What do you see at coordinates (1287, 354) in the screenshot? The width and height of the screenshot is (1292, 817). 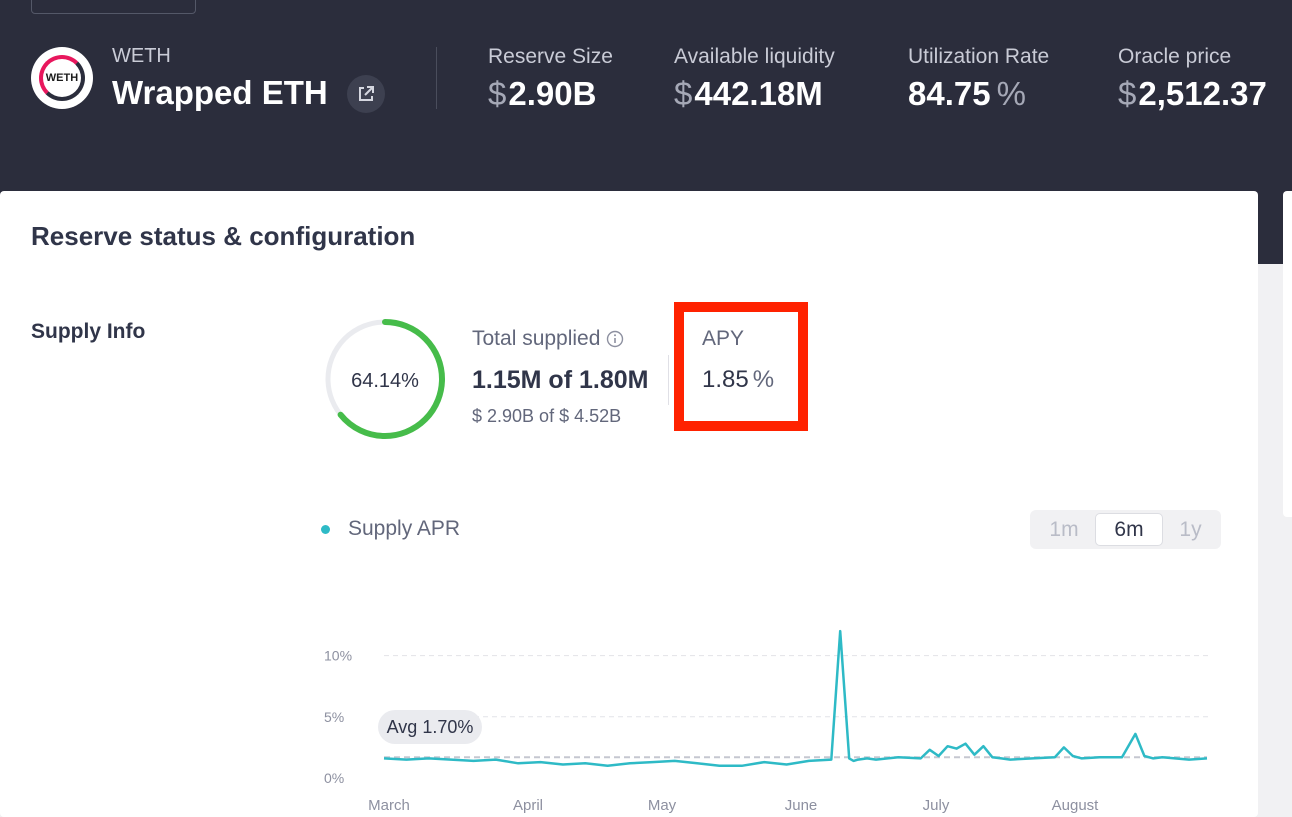 I see `side-panel` at bounding box center [1287, 354].